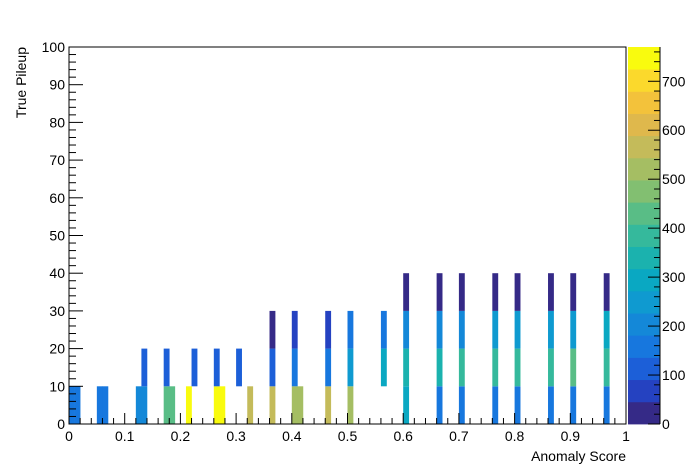 This screenshot has height=472, width=696. What do you see at coordinates (57, 198) in the screenshot?
I see `y-tick-label: 60` at bounding box center [57, 198].